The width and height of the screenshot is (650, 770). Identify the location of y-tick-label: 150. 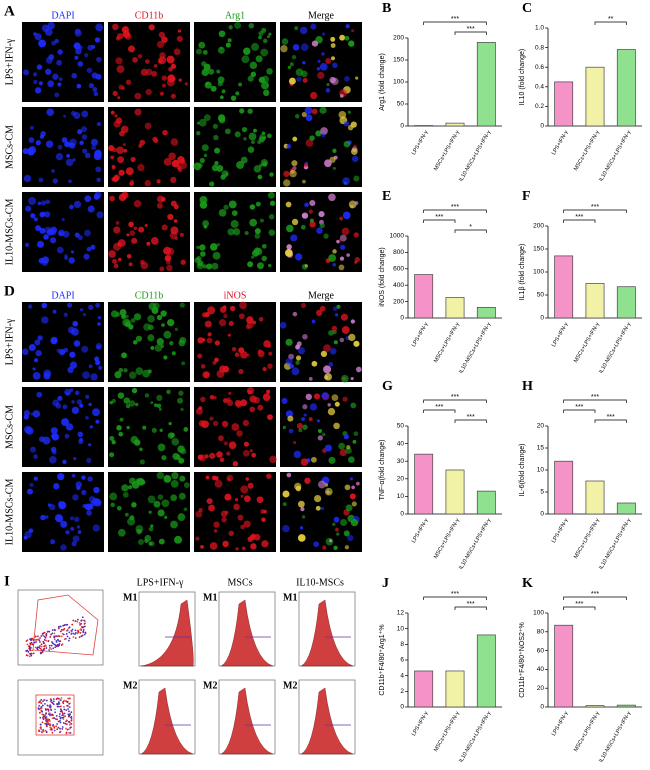
(538, 249).